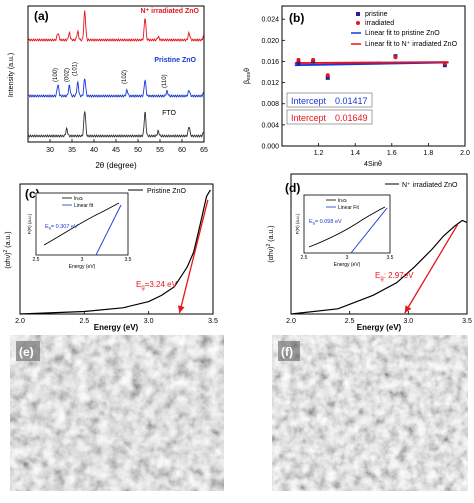  I want to click on wh-points, so click(371, 67).